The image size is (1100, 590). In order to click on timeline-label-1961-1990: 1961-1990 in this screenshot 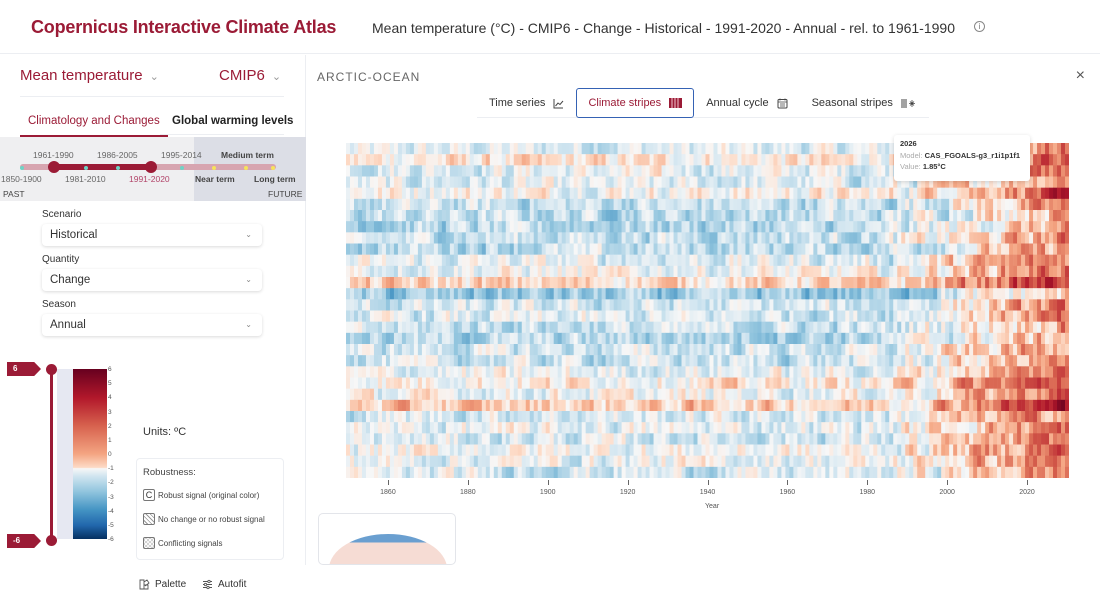, I will do `click(53, 155)`.